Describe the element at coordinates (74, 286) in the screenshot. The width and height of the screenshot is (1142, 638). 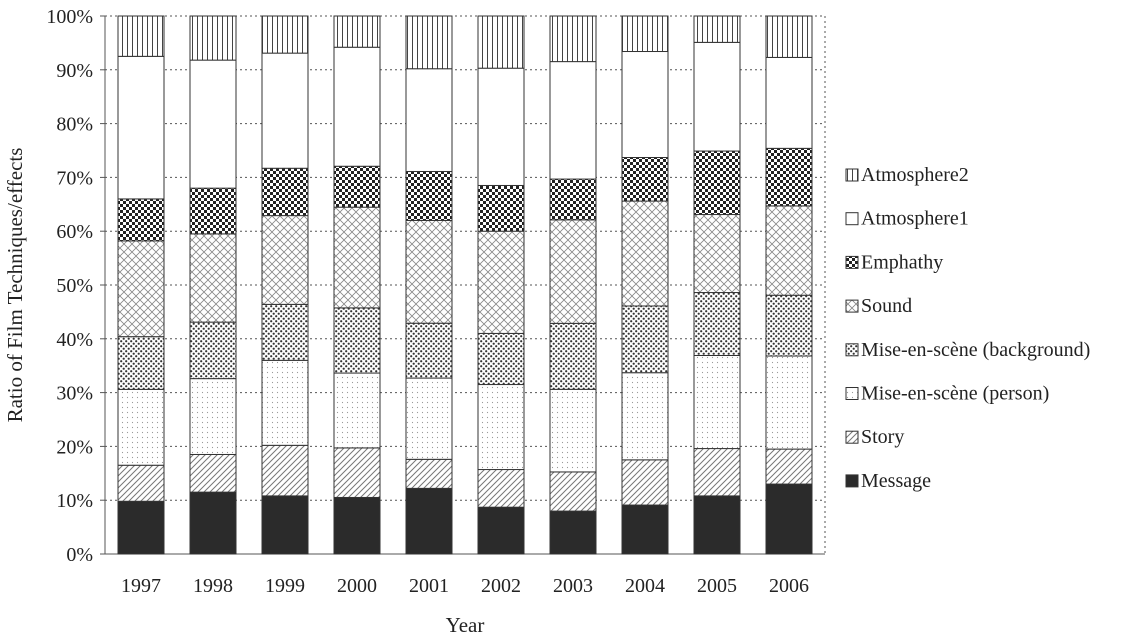
I see `y-tick-label: 50%` at that location.